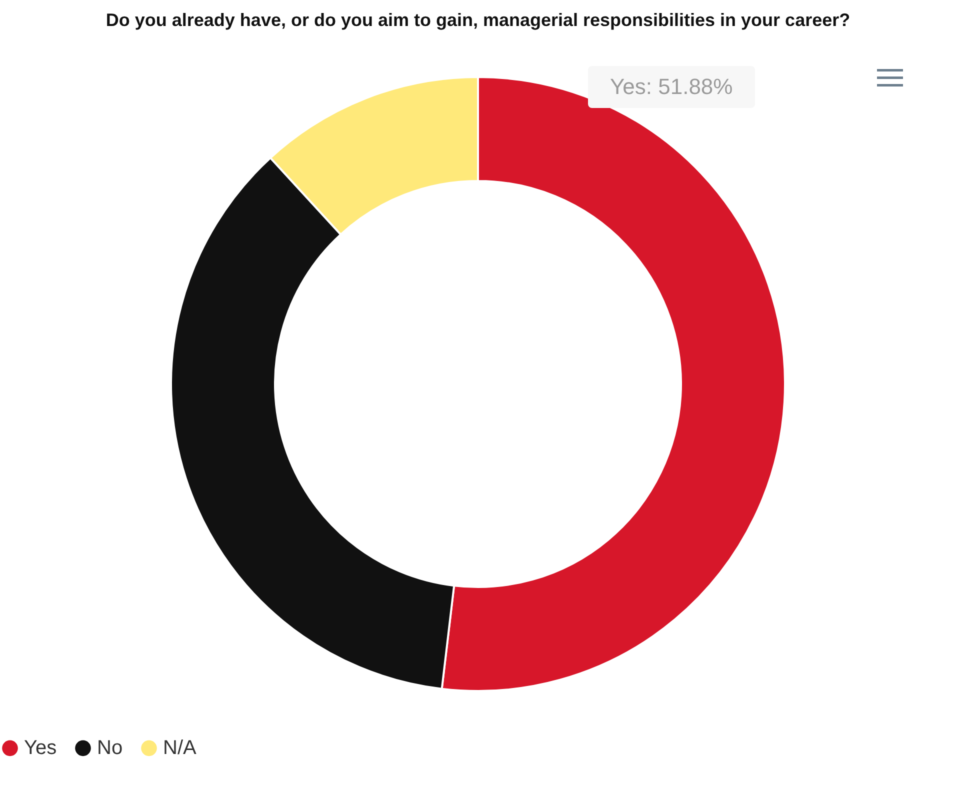 The width and height of the screenshot is (956, 808). I want to click on legend-label: N/A, so click(180, 748).